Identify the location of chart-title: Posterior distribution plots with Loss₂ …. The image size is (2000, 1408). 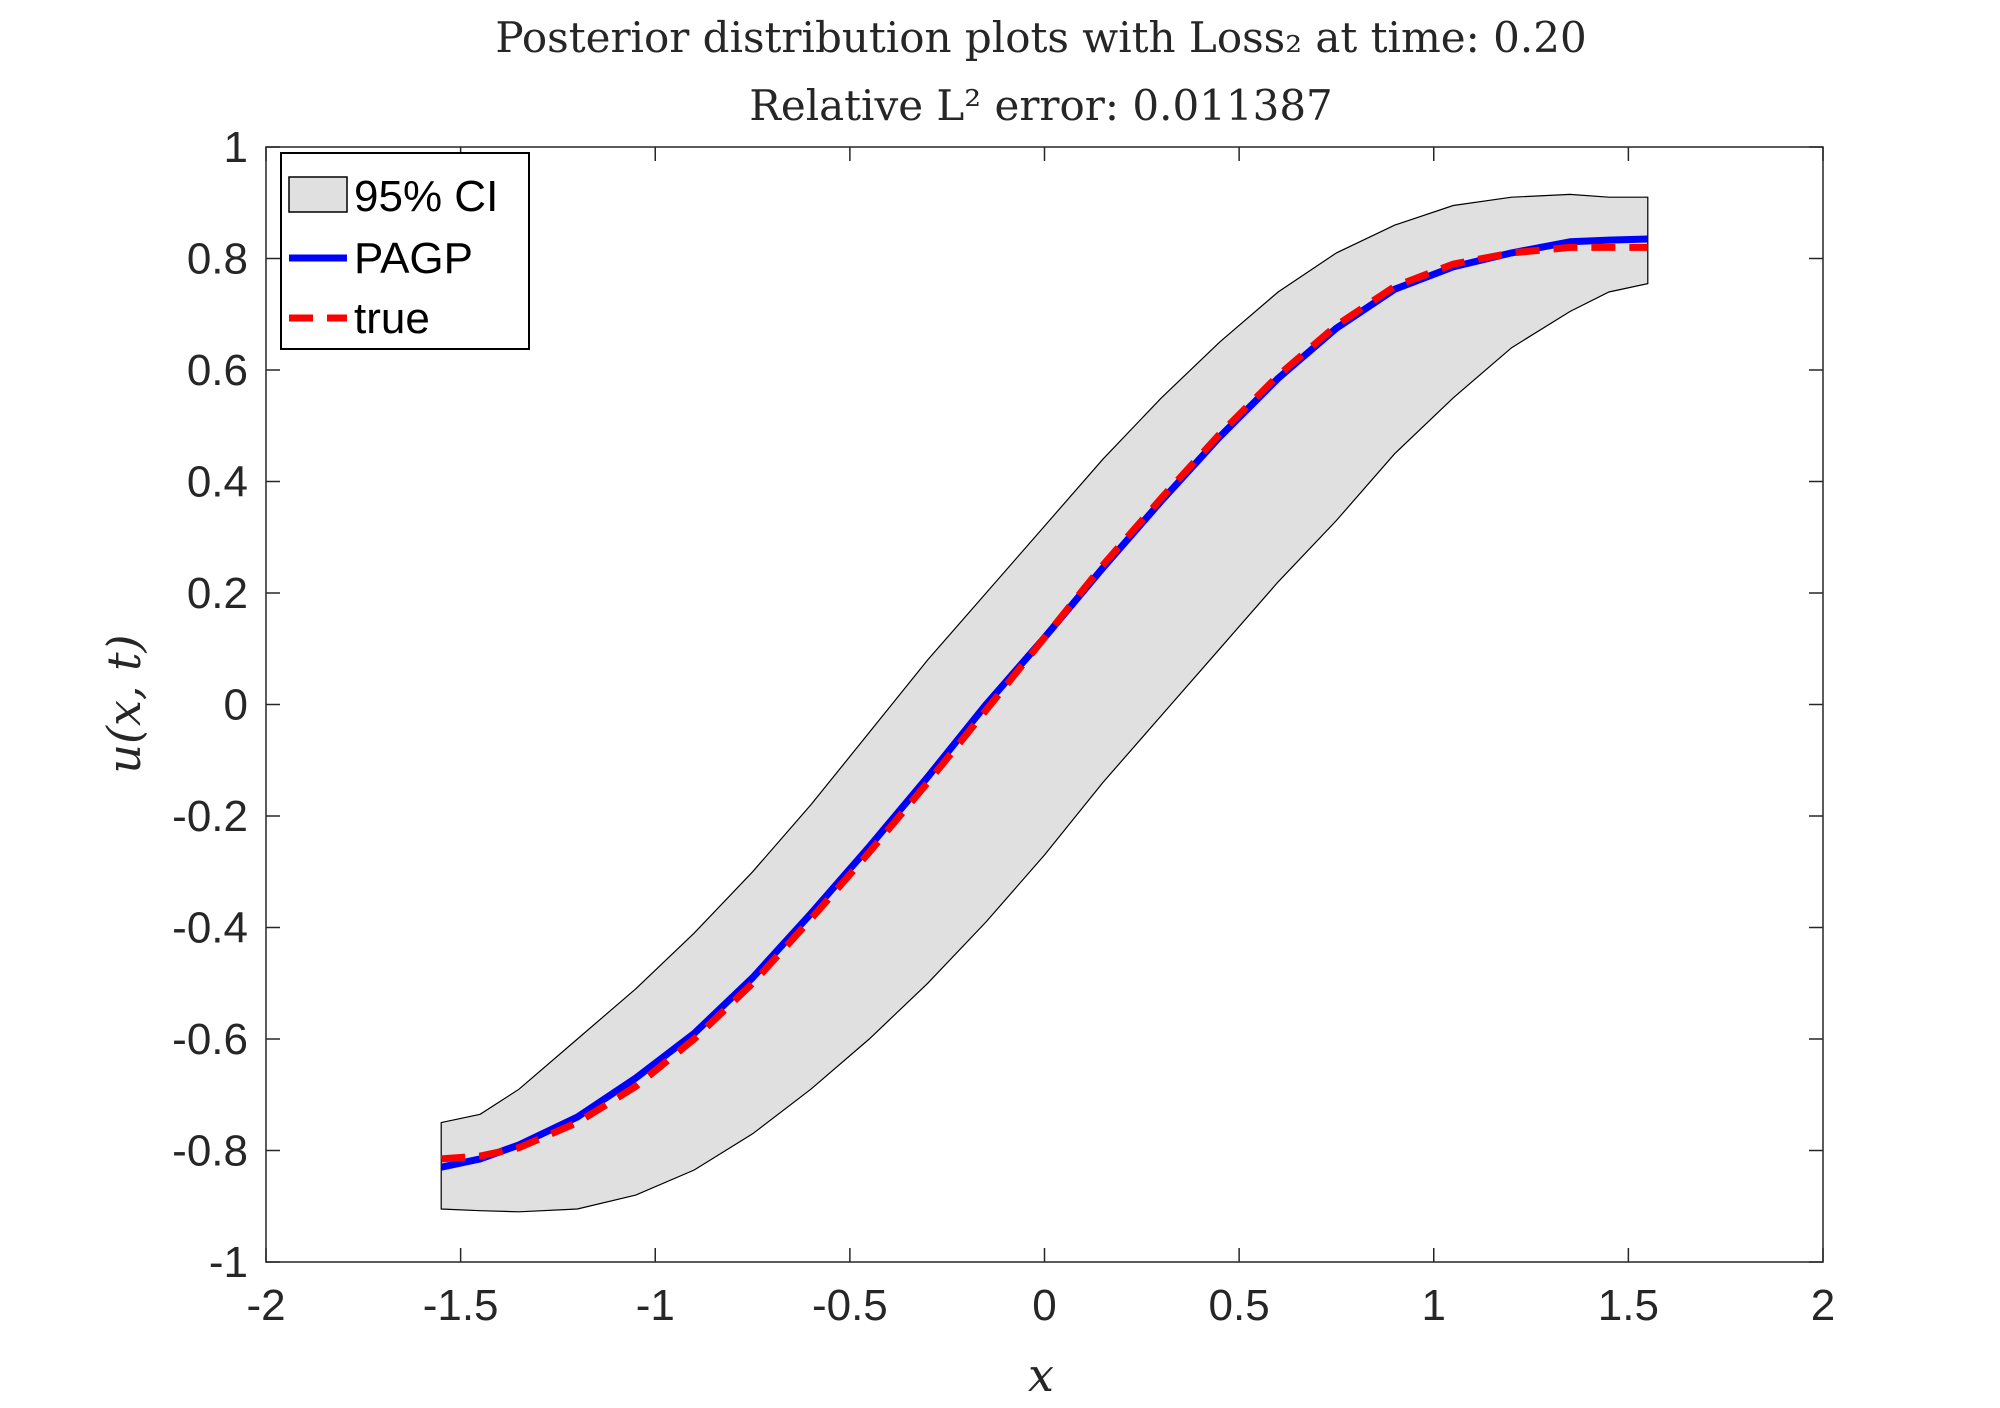
(1040, 37).